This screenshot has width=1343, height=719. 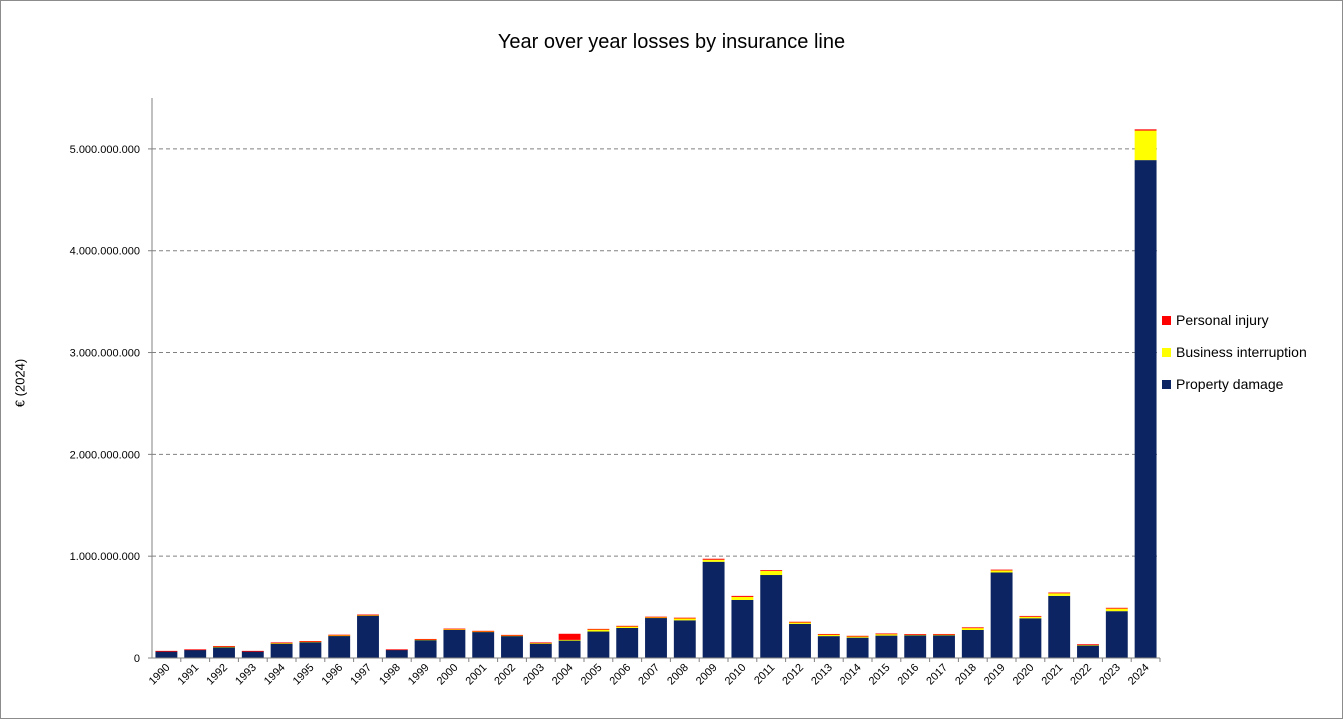 I want to click on x-tick-label: 2007, so click(x=649, y=675).